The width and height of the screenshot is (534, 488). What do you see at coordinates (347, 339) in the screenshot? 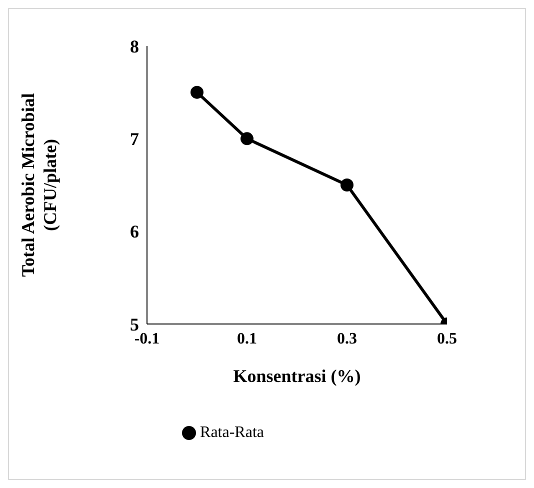
I see `x-tick-label: 0.3` at bounding box center [347, 339].